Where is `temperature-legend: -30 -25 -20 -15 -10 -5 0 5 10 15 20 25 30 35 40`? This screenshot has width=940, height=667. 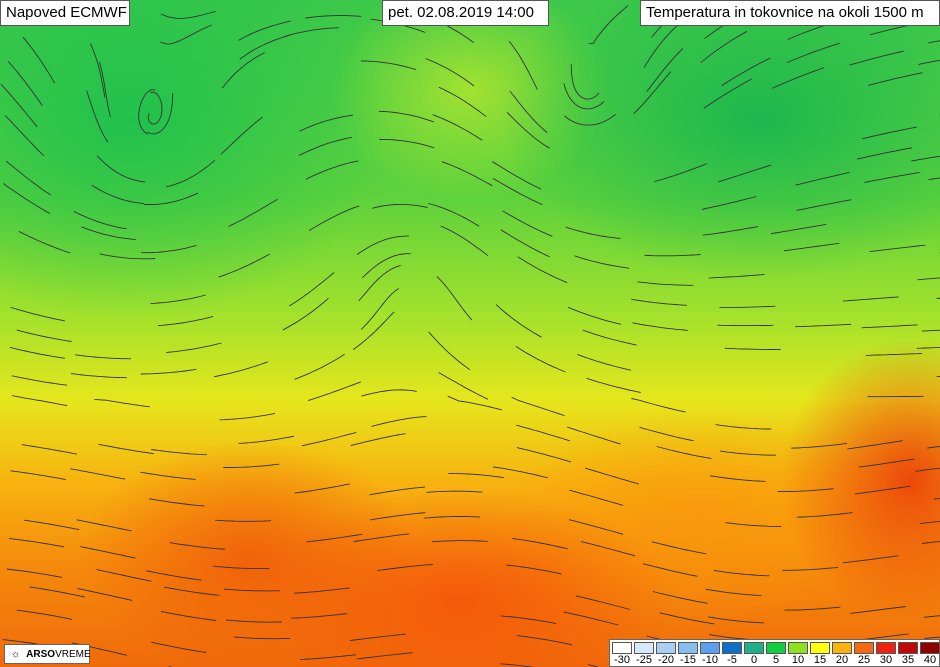 temperature-legend: -30 -25 -20 -15 -10 -5 0 5 10 15 20 25 30 35 40 is located at coordinates (774, 653).